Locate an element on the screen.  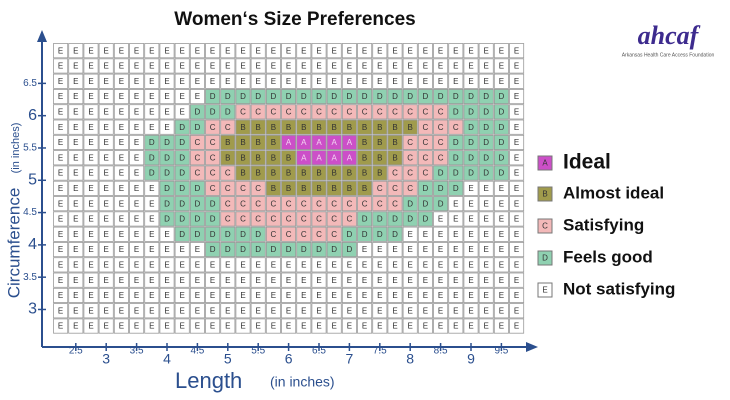
legend-label: Satisfying is located at coordinates (603, 224).